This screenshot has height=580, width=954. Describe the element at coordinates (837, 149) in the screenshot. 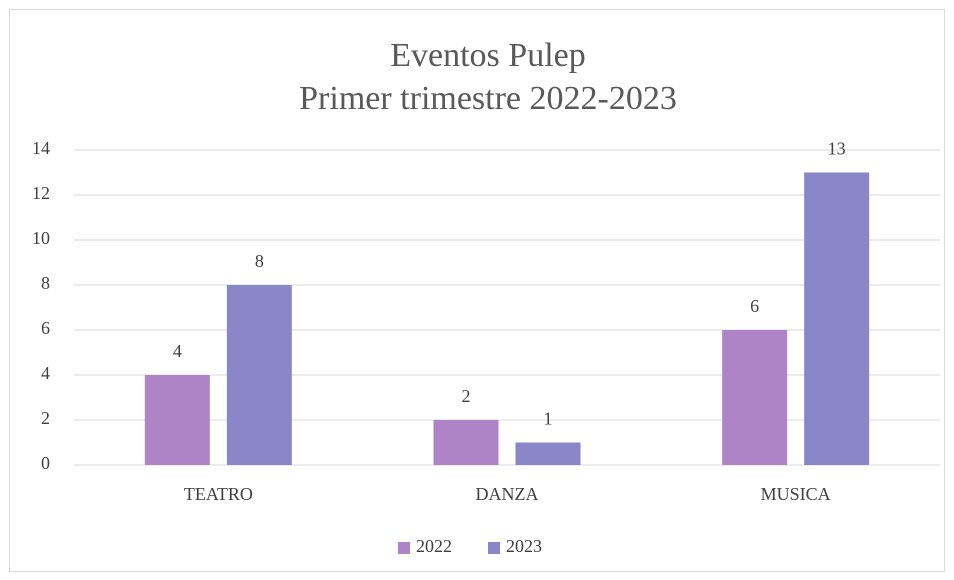

I see `data-label: 13` at that location.